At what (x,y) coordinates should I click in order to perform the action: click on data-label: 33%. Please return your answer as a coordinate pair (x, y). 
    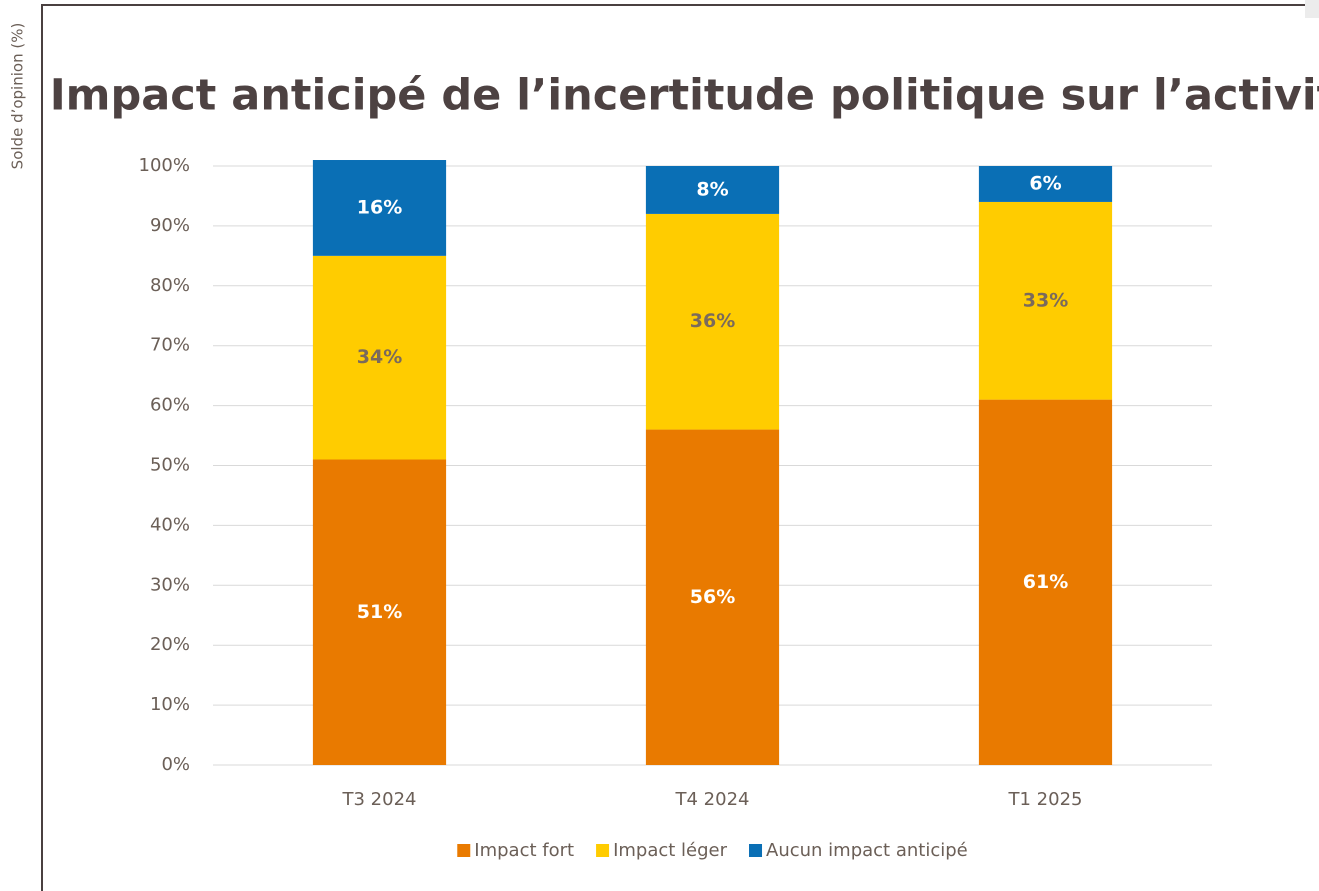
    Looking at the image, I should click on (1045, 300).